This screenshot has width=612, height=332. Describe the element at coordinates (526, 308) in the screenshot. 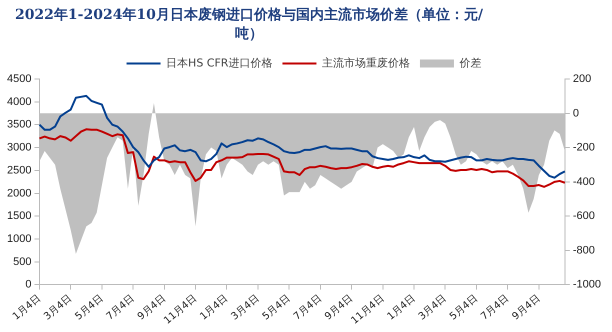

I see `x-tick-label: 9月4日` at that location.